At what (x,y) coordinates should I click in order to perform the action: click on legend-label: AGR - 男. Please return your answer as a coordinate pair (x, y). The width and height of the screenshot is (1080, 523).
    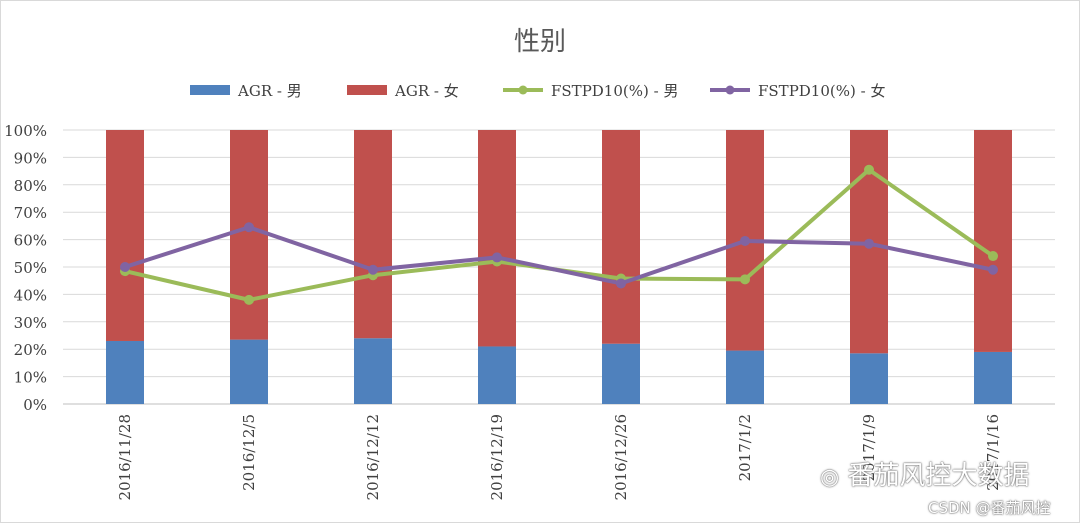
    Looking at the image, I should click on (269, 91).